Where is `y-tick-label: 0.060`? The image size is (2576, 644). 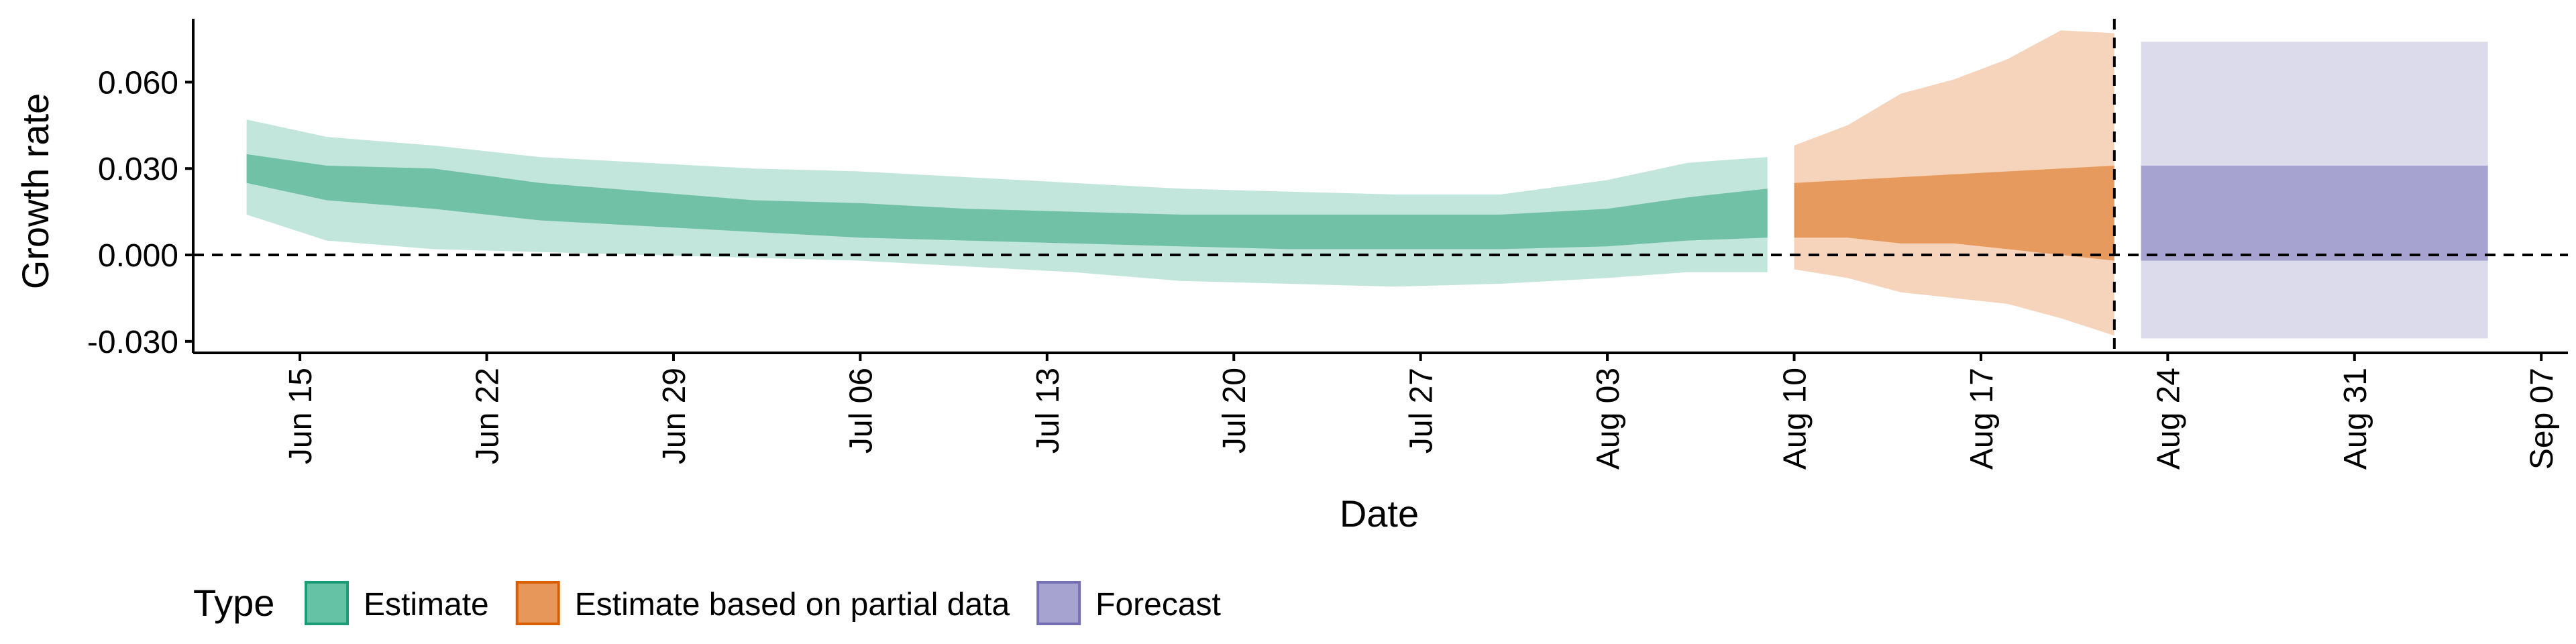 y-tick-label: 0.060 is located at coordinates (138, 83).